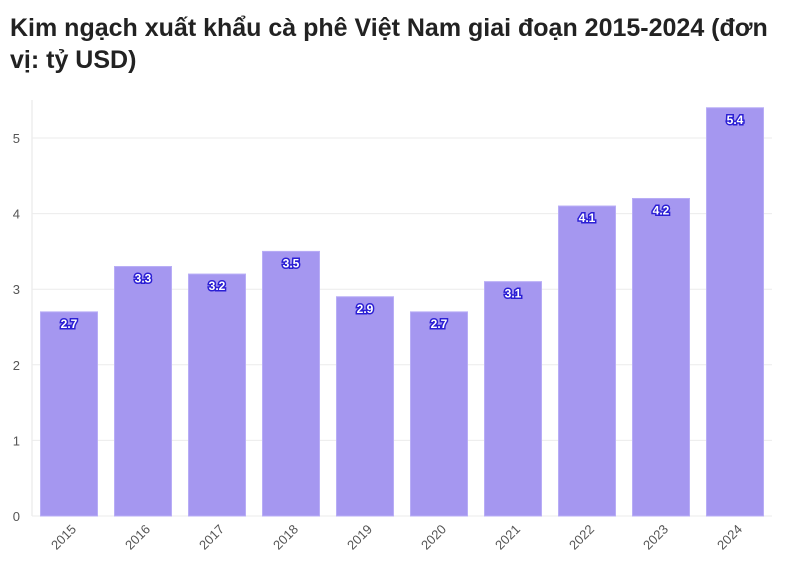  Describe the element at coordinates (587, 218) in the screenshot. I see `data-label: 4.1` at that location.